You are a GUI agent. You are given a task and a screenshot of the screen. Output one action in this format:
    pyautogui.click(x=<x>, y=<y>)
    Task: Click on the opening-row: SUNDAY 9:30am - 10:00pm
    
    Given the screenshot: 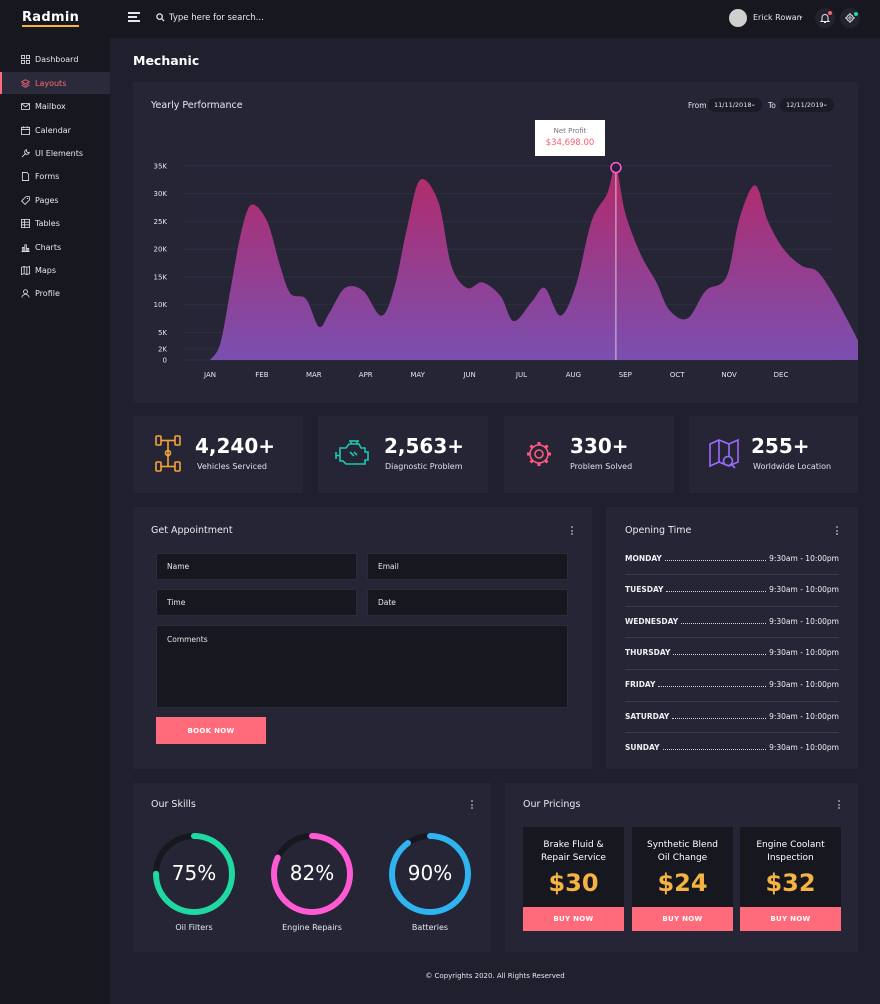 What is the action you would take?
    pyautogui.click(x=732, y=747)
    